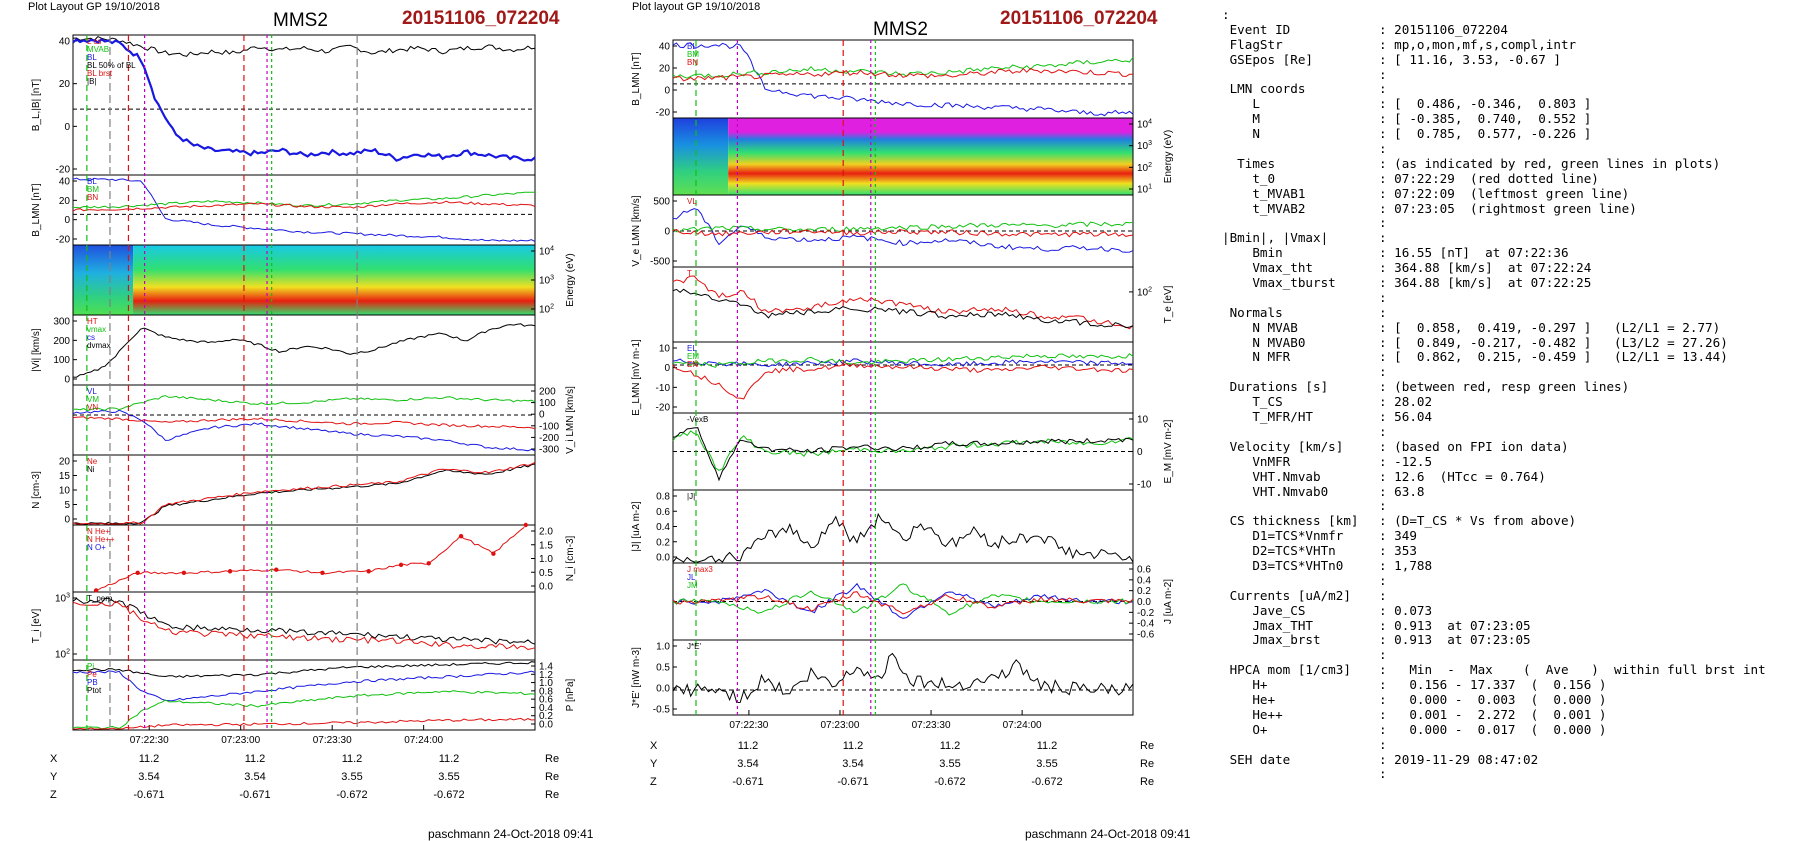 Image resolution: width=1804 pixels, height=841 pixels. Describe the element at coordinates (1275, 387) in the screenshot. I see `info-key: Durations [s]` at that location.